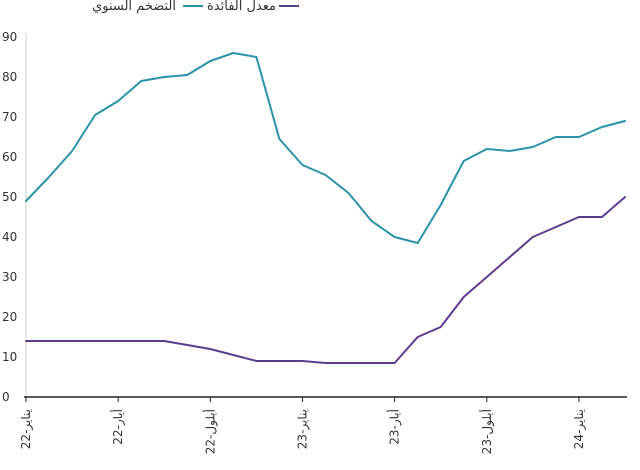  Describe the element at coordinates (9, 157) in the screenshot. I see `y-tick-label: 60` at that location.